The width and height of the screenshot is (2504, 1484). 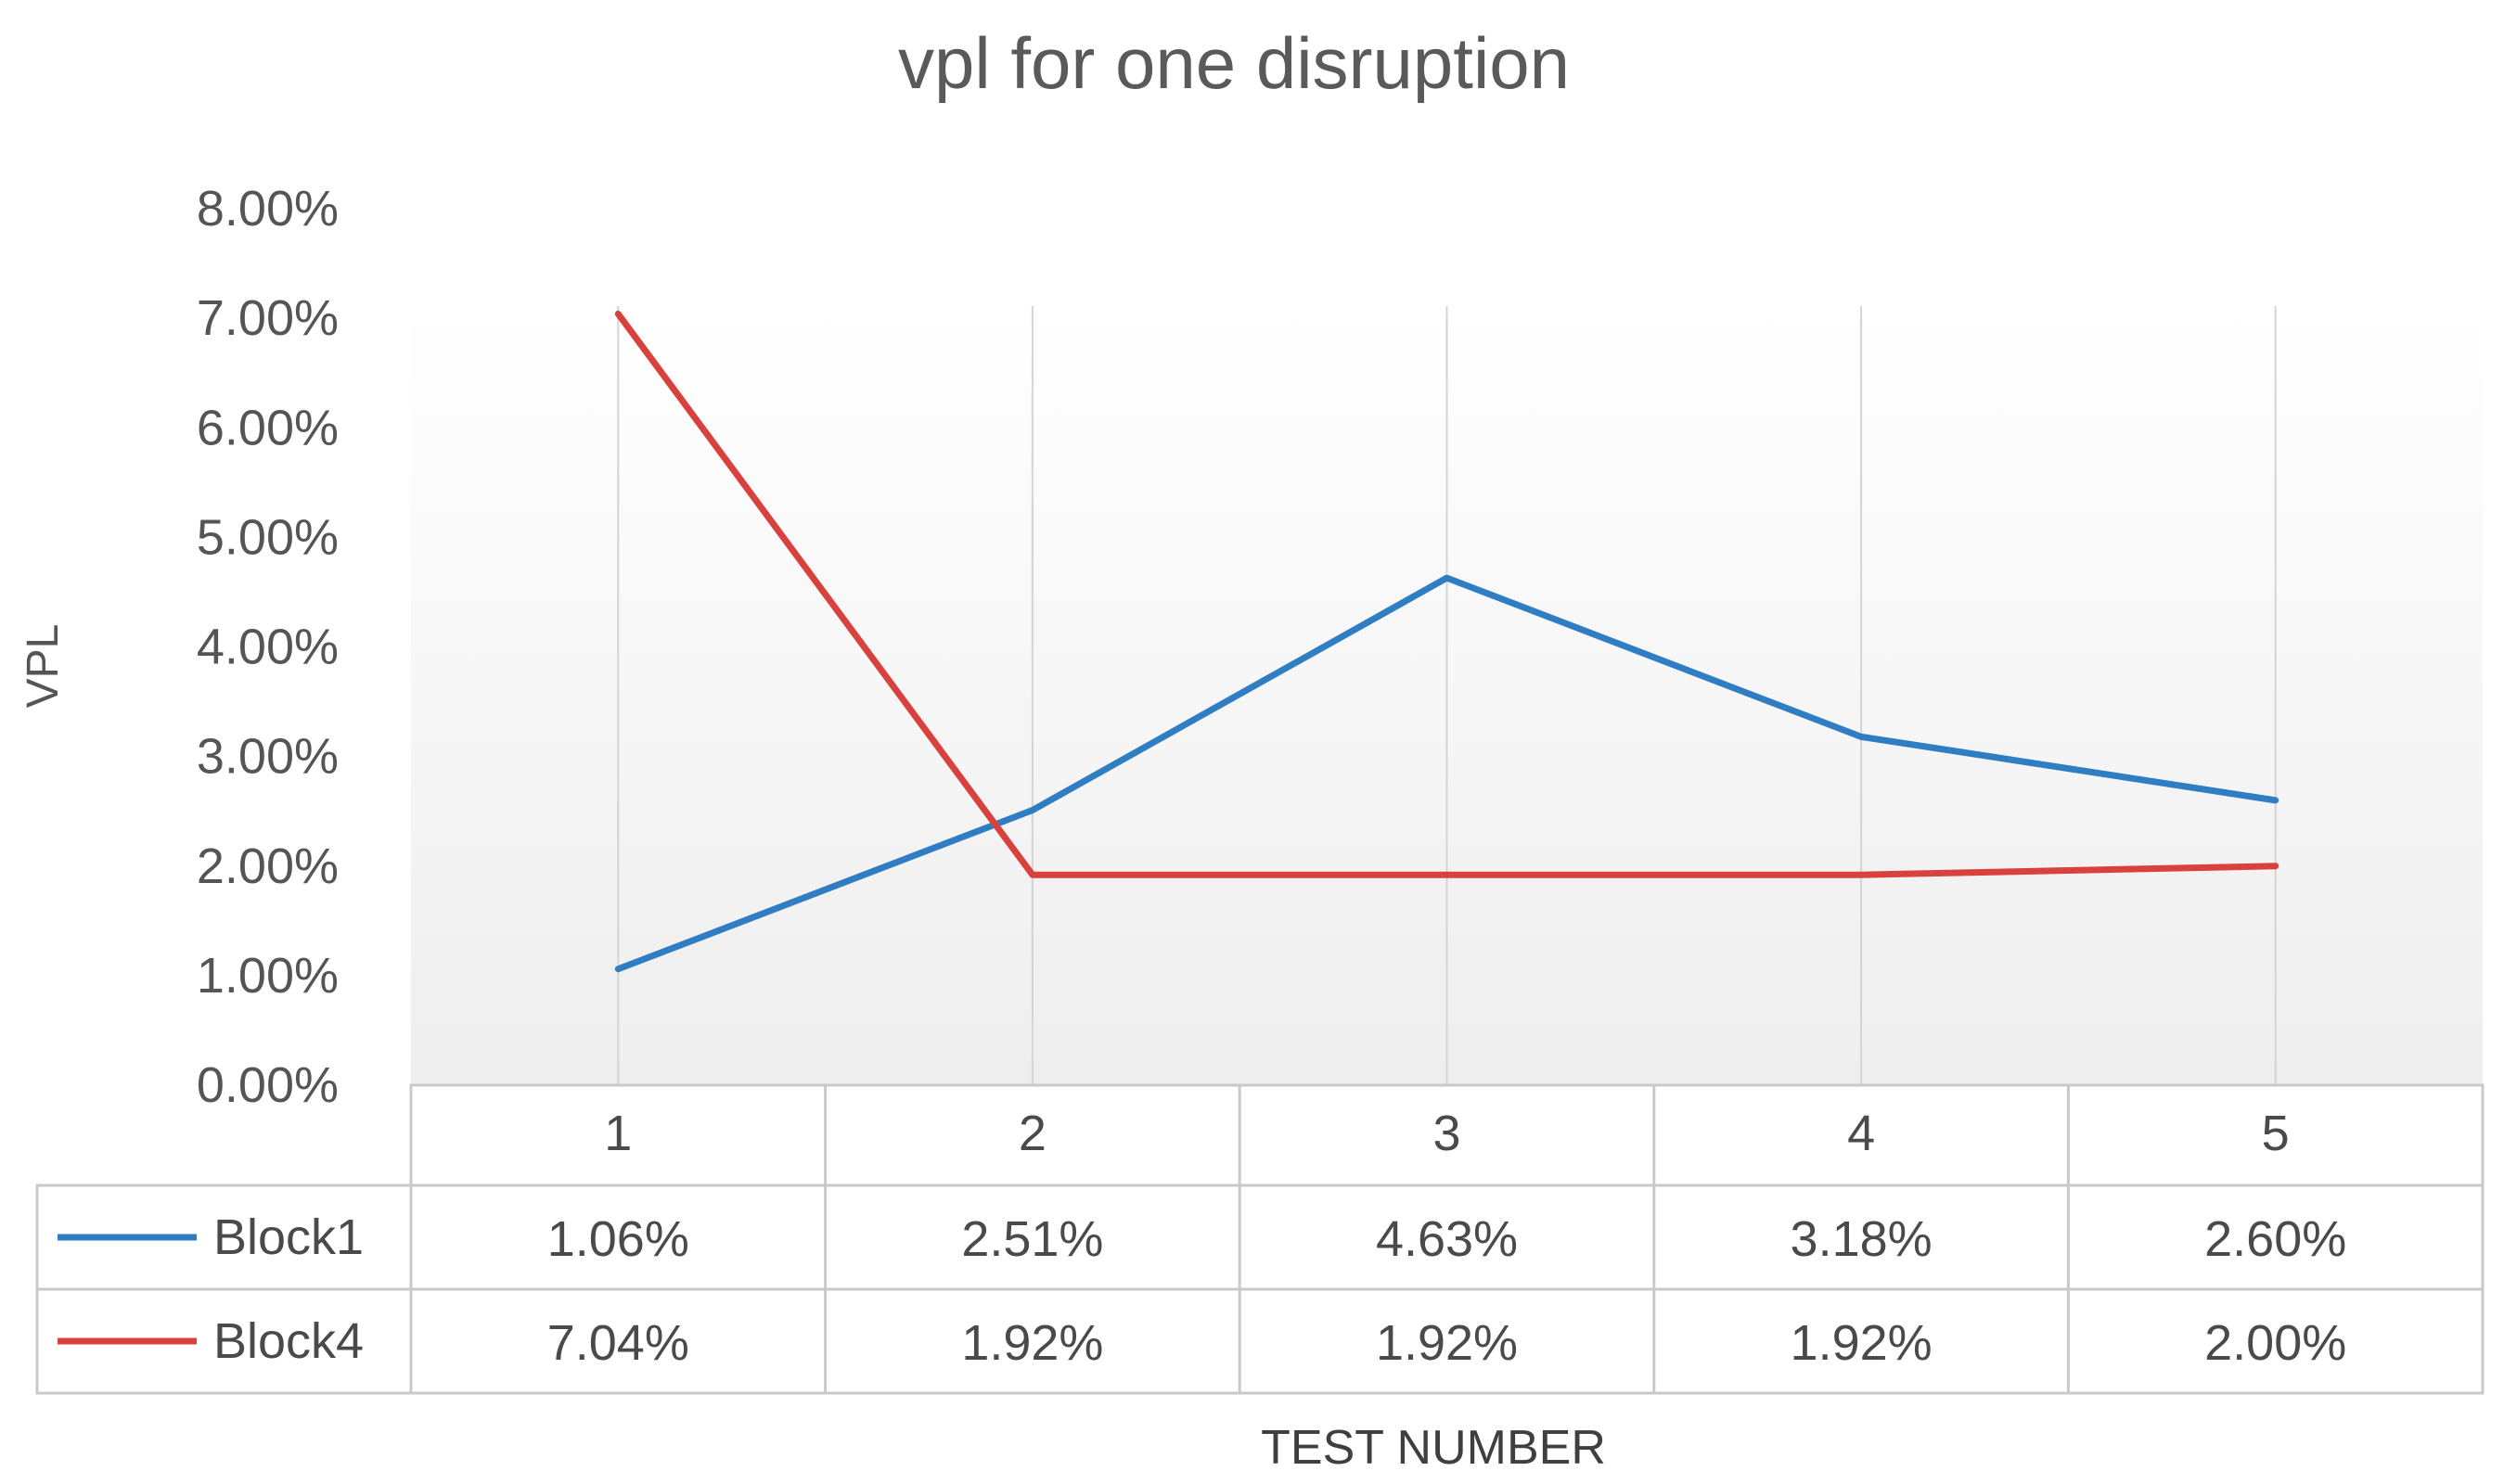 What do you see at coordinates (2275, 1239) in the screenshot?
I see `data-table-cell: 2.60%` at bounding box center [2275, 1239].